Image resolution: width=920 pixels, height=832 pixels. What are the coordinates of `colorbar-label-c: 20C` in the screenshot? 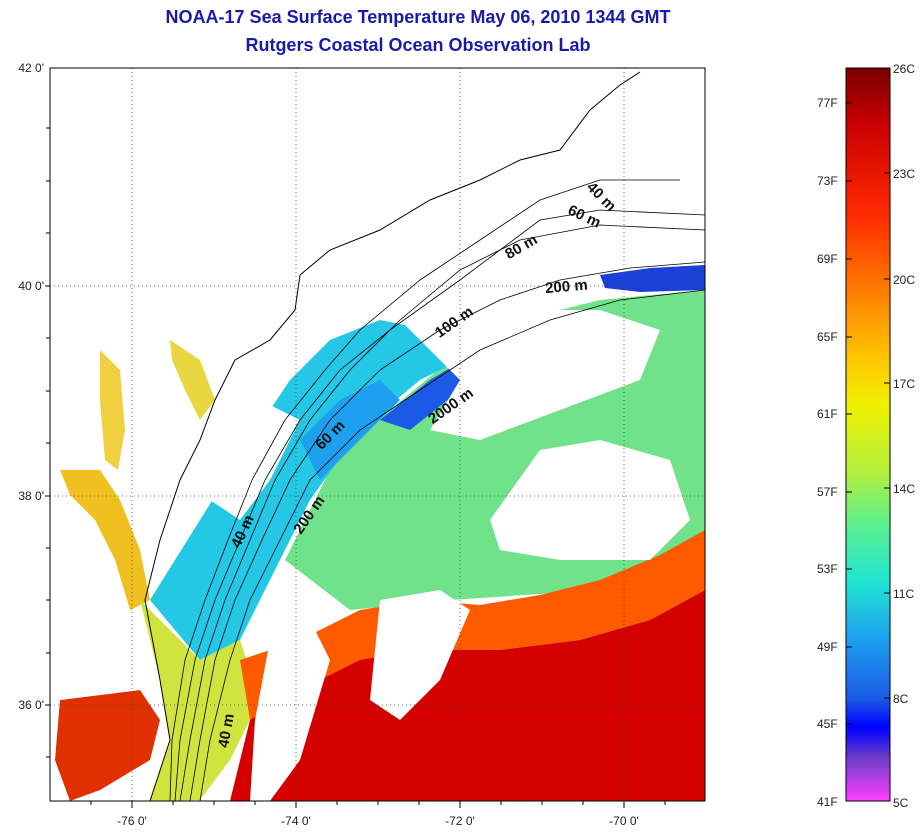 It's located at (904, 280).